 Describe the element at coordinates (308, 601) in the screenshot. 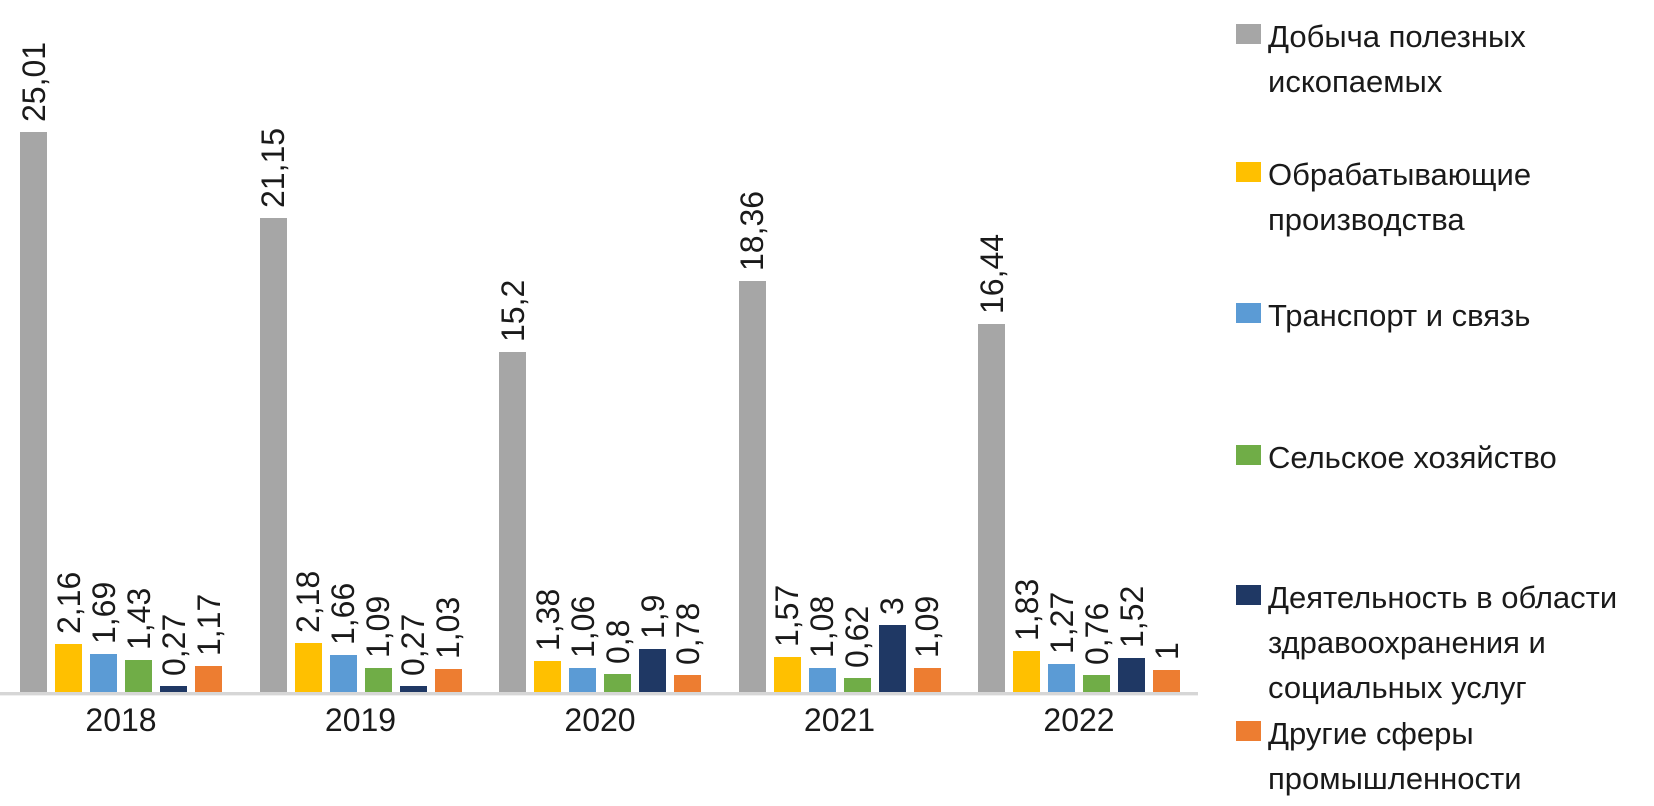

I see `bar-value-label: 2,18` at that location.